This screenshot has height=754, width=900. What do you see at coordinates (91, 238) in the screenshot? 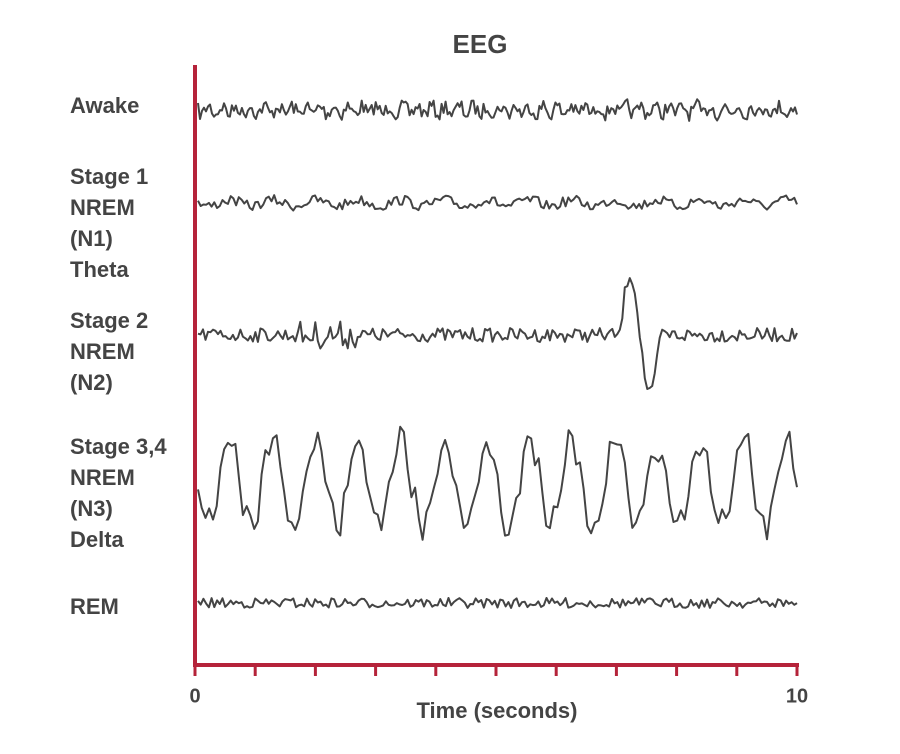
I see `row-label: (N1)` at bounding box center [91, 238].